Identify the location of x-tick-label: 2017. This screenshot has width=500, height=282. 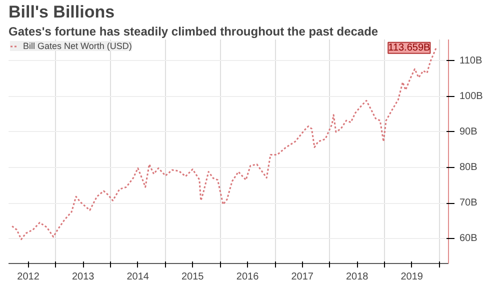
(302, 277).